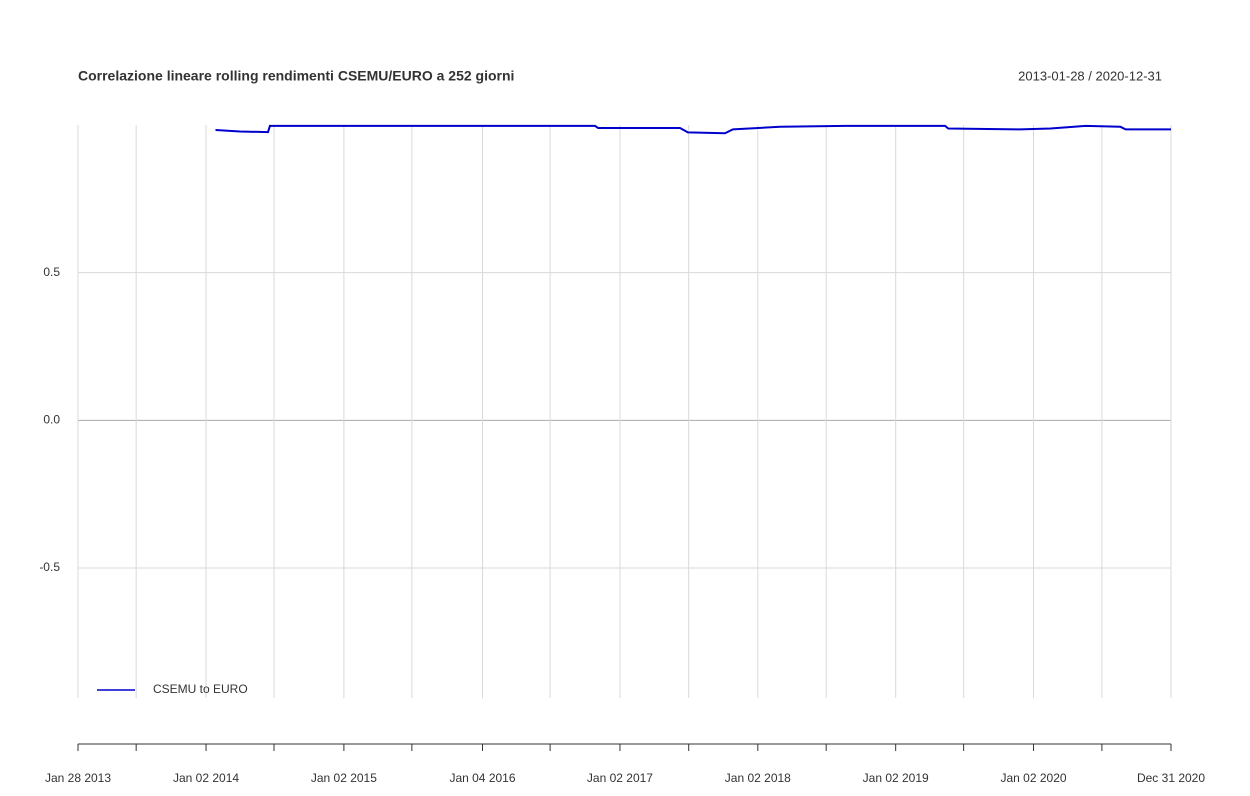  I want to click on data-line, so click(693, 129).